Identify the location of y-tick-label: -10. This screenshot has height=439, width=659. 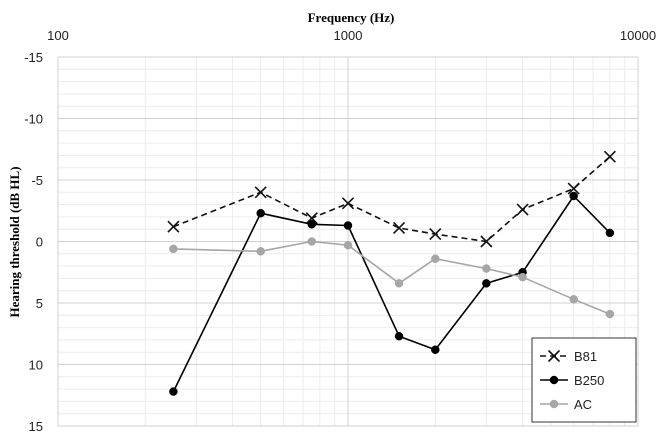
(33, 119).